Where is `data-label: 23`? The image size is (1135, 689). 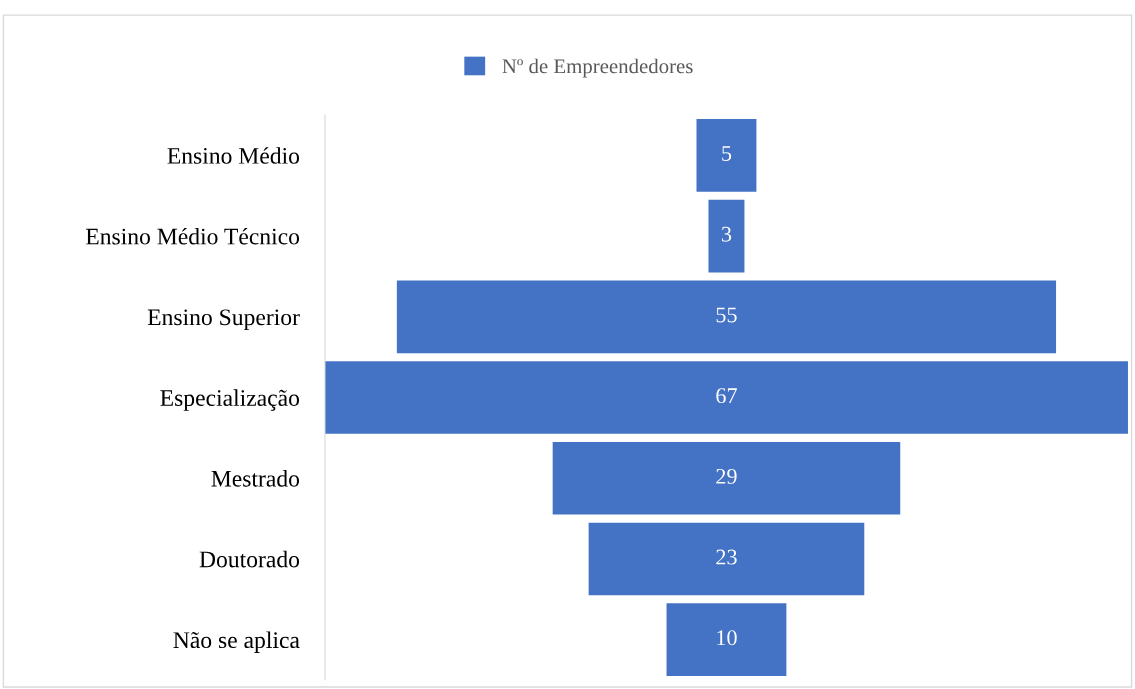
data-label: 23 is located at coordinates (726, 557).